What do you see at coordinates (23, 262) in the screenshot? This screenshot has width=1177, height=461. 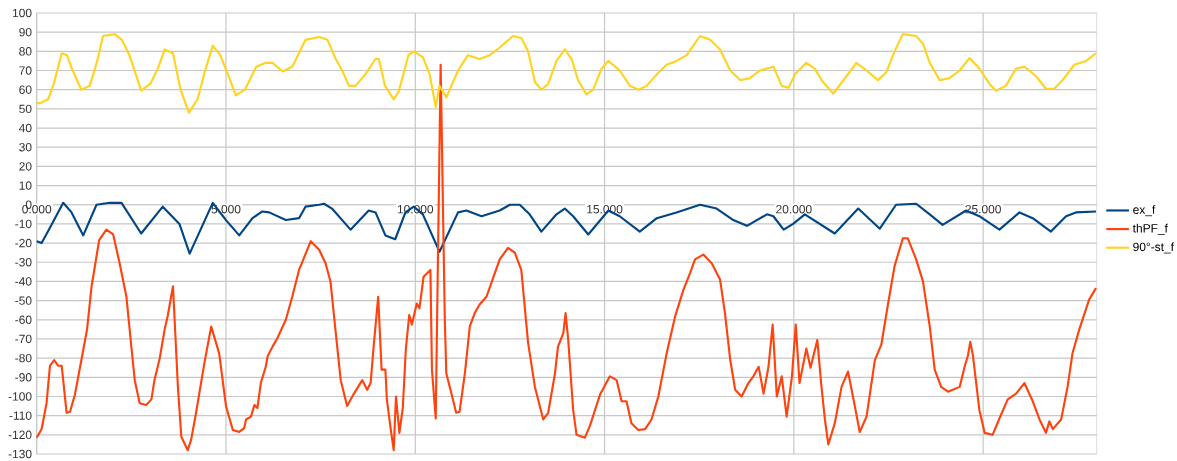 I see `y-tick-label: -30` at bounding box center [23, 262].